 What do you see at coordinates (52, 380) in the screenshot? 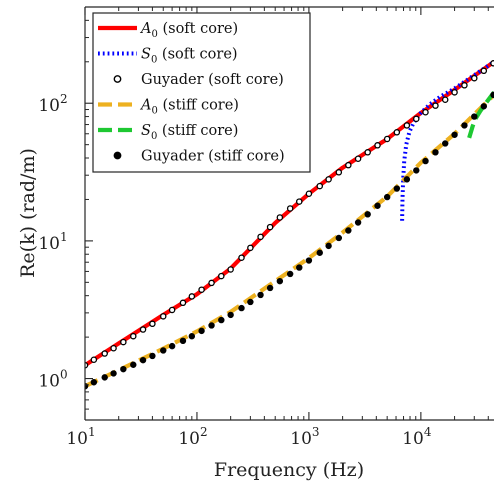
I see `y-tick-label: 10⁰` at bounding box center [52, 380].